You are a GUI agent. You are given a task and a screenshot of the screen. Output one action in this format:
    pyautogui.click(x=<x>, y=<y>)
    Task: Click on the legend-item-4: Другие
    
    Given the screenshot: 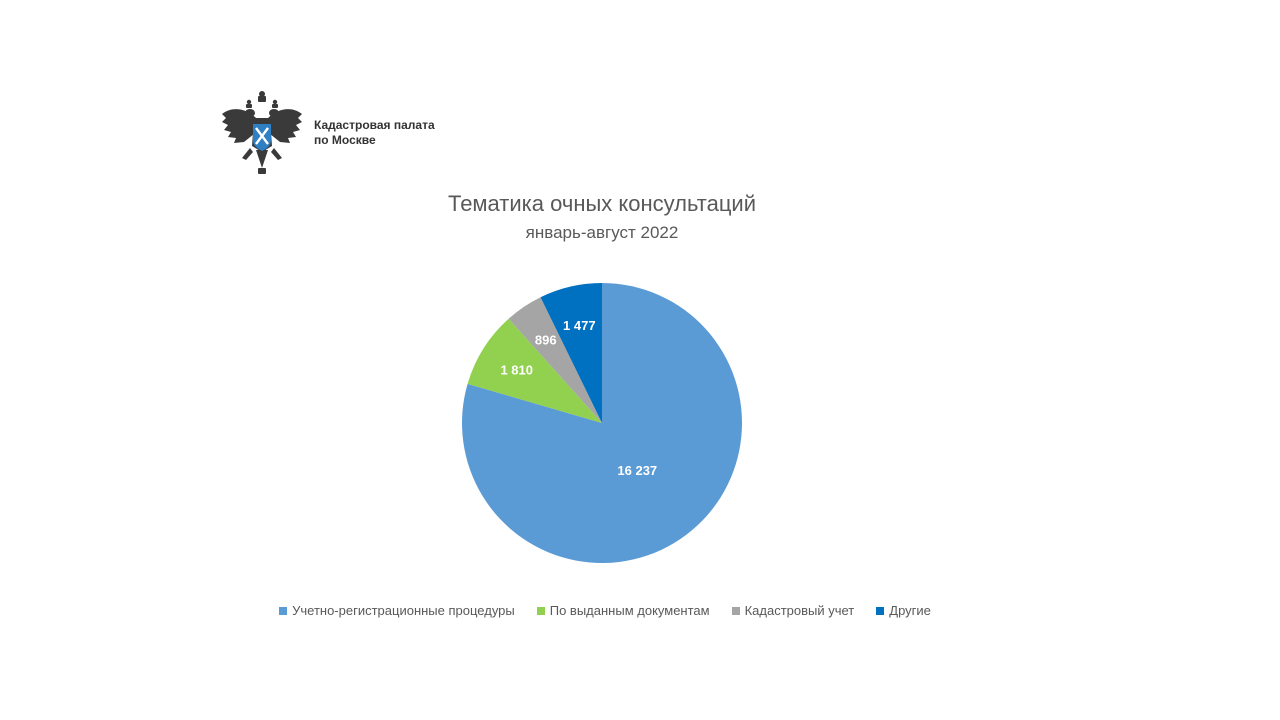 What is the action you would take?
    pyautogui.click(x=903, y=610)
    